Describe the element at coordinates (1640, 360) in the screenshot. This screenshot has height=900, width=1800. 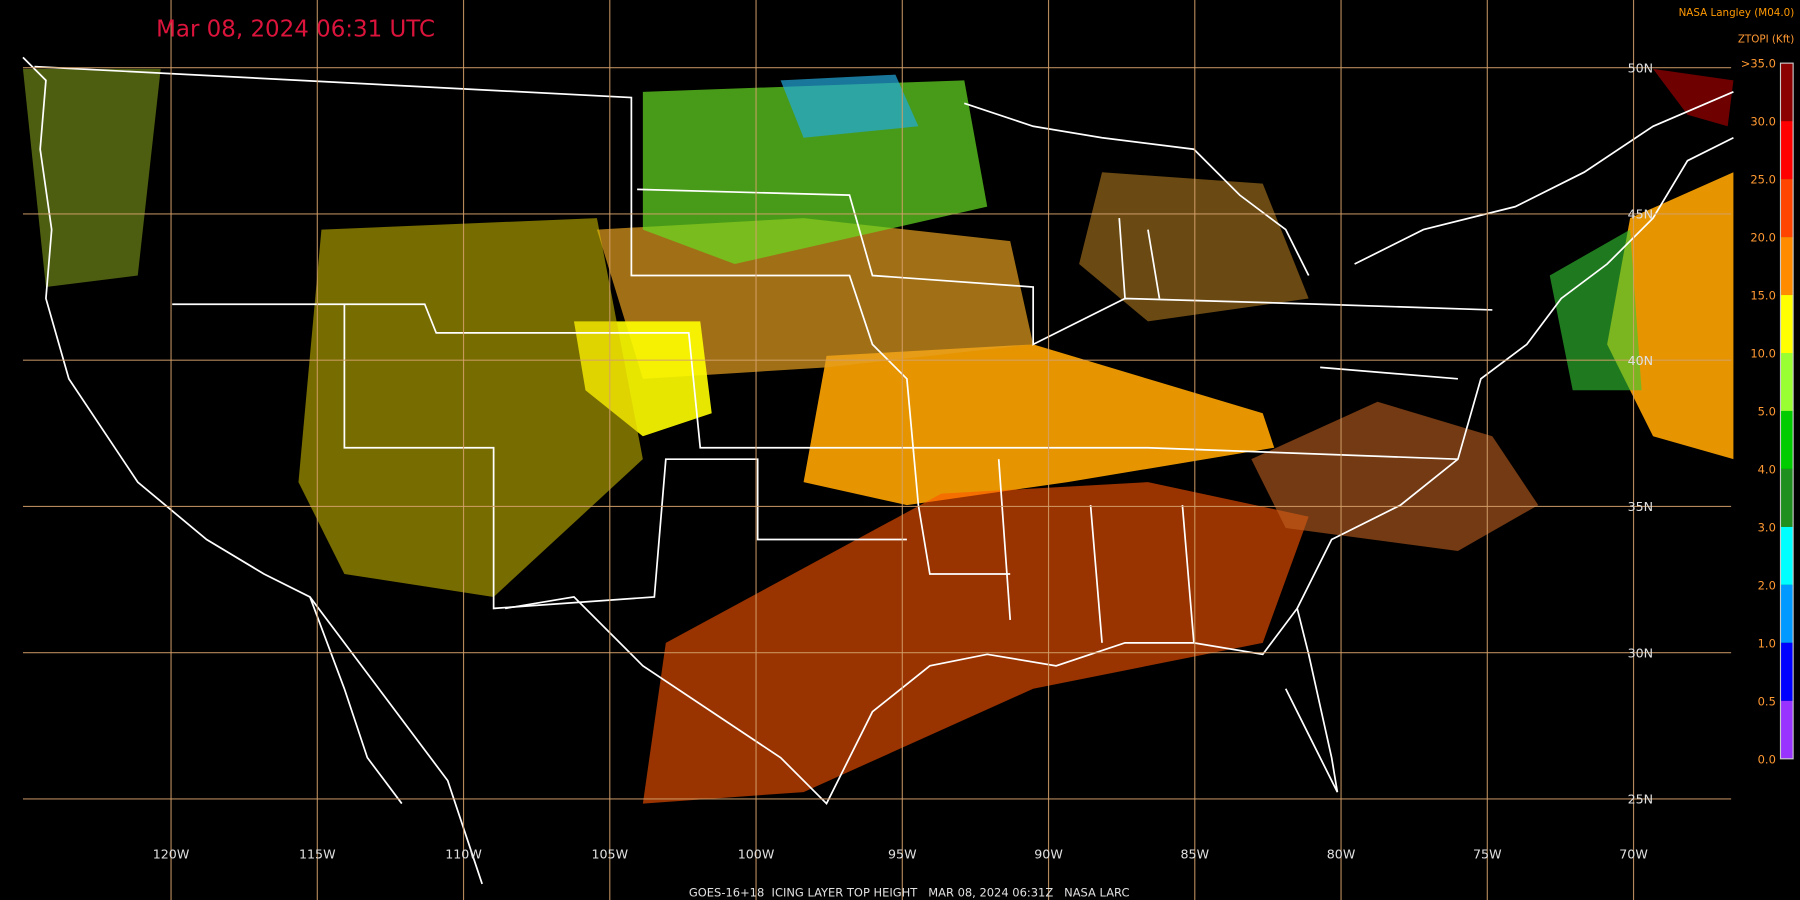
I see `latitude-label: 40N` at that location.